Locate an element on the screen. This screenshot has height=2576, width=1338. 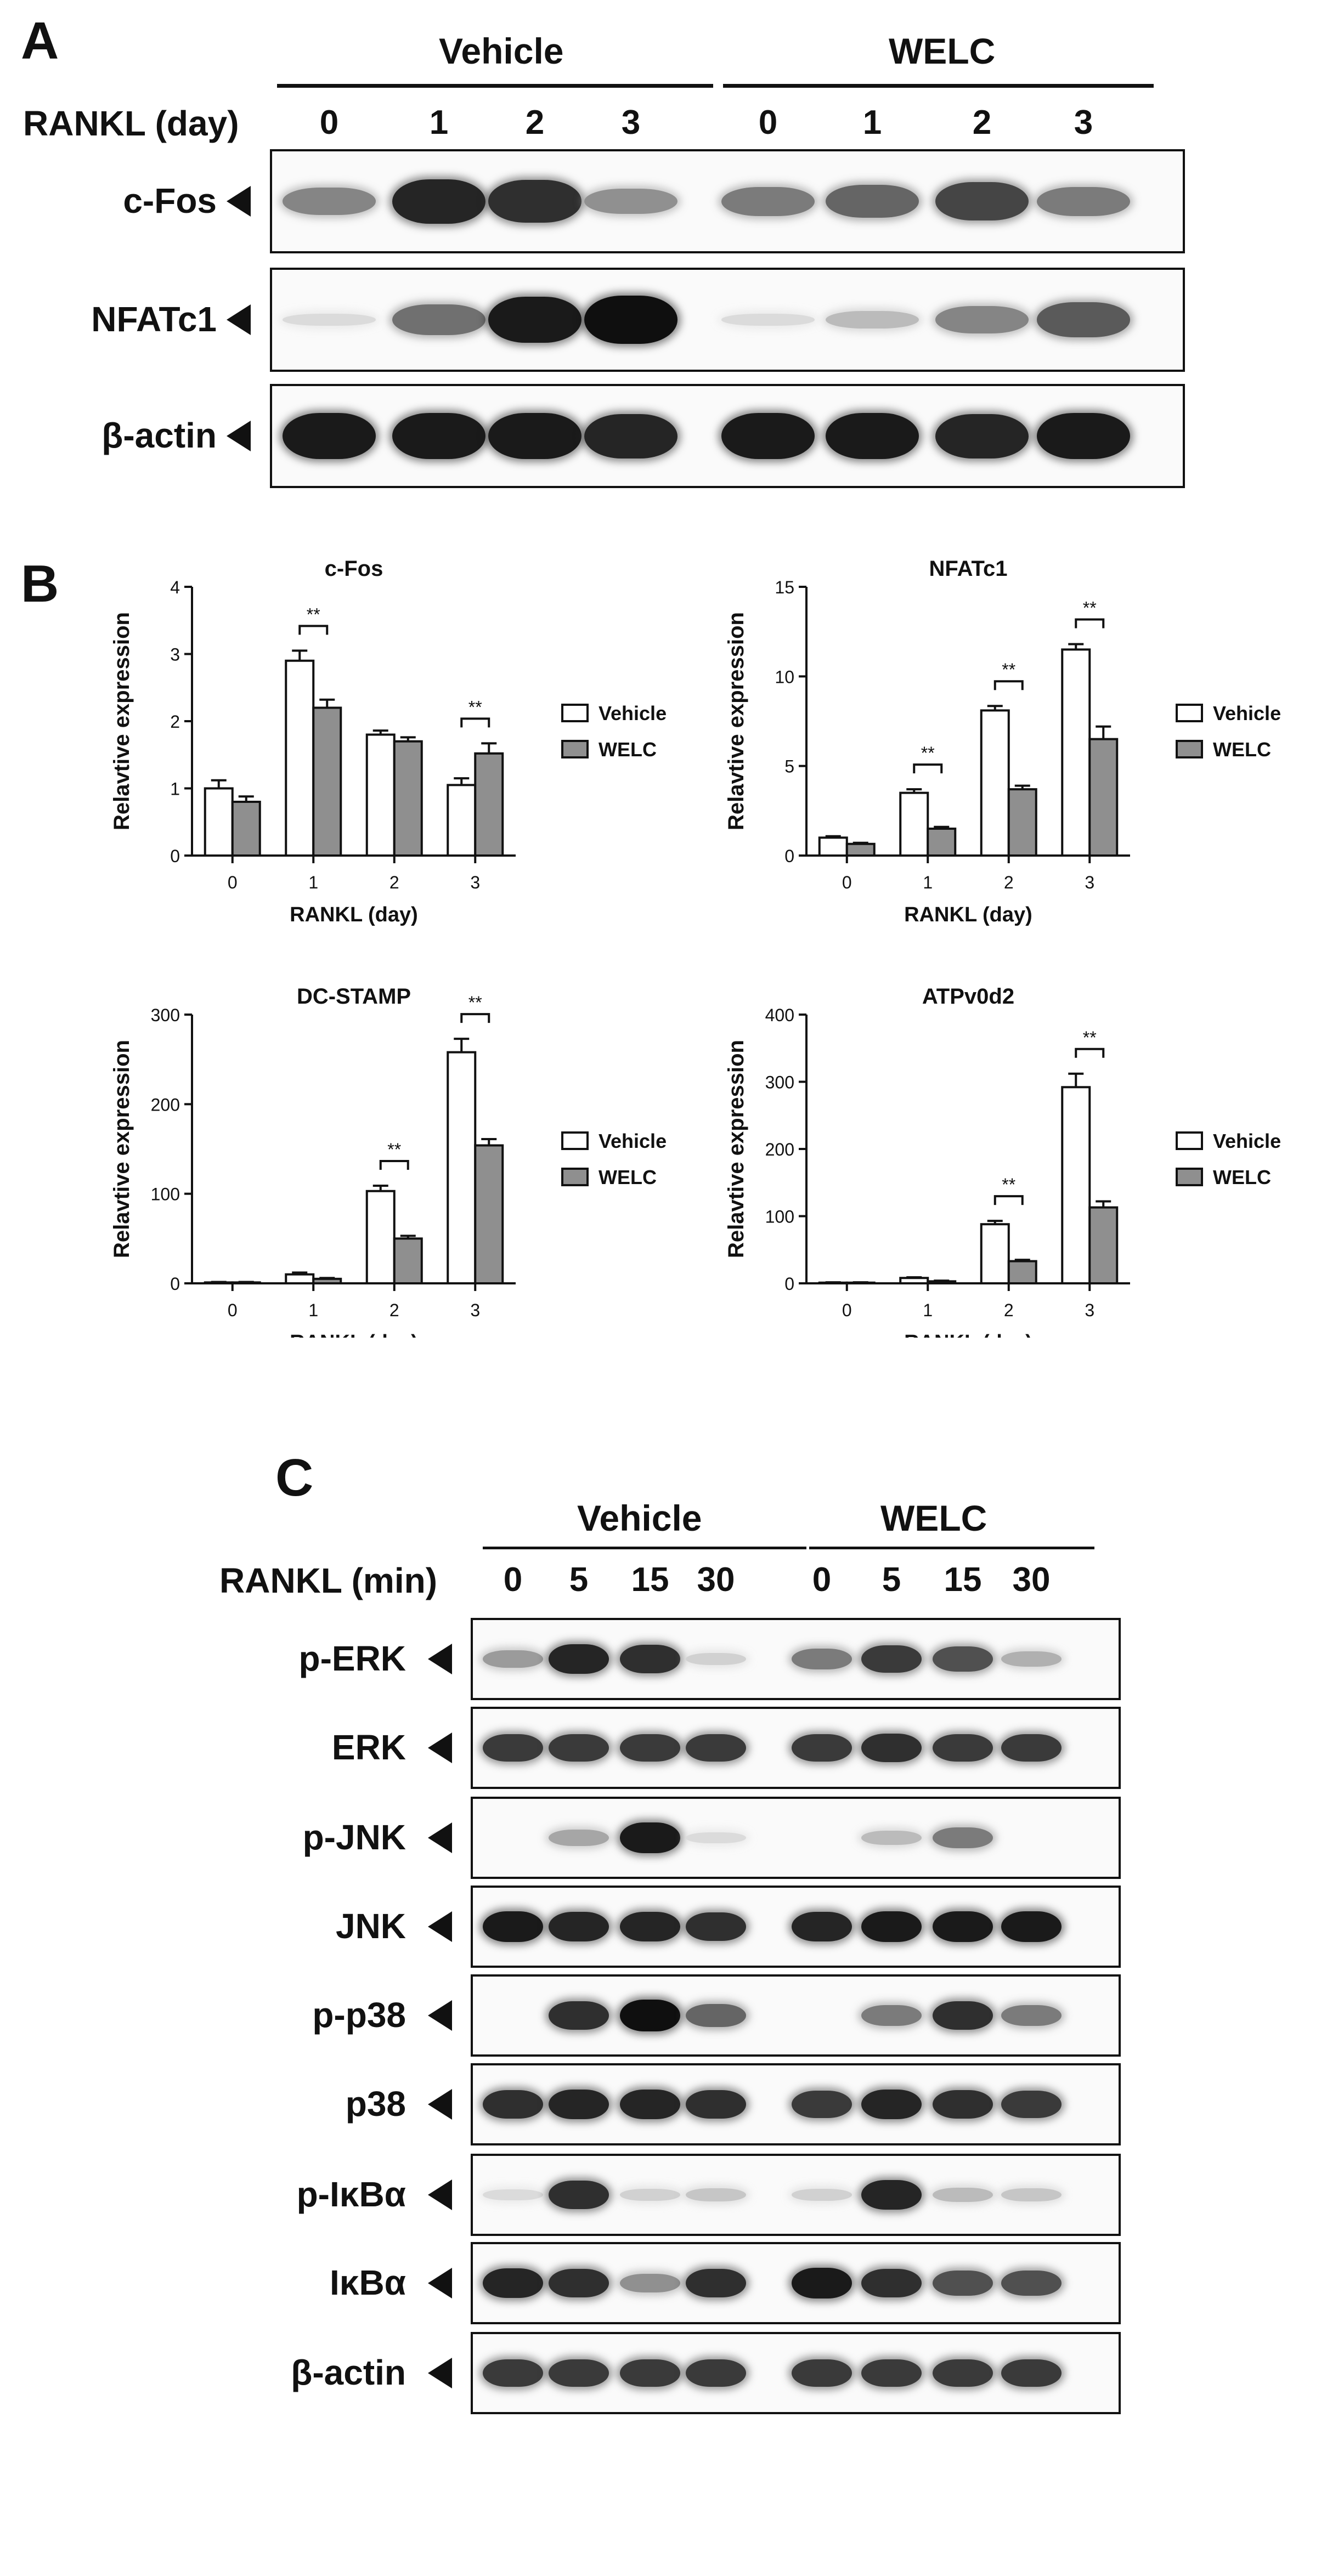
blot-row-label: p-ERK is located at coordinates (352, 1658).